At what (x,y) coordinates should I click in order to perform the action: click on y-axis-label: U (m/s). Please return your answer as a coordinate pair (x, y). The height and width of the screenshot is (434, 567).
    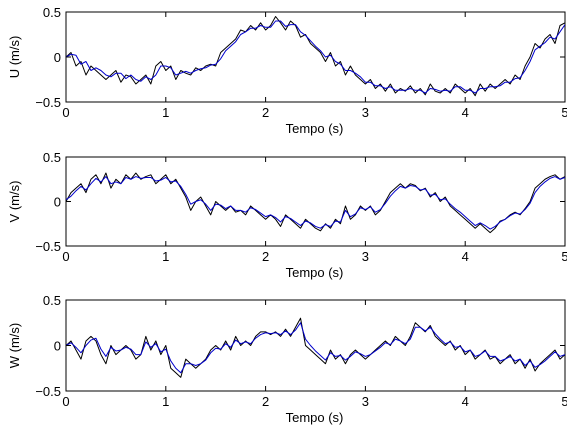
    Looking at the image, I should click on (14, 57).